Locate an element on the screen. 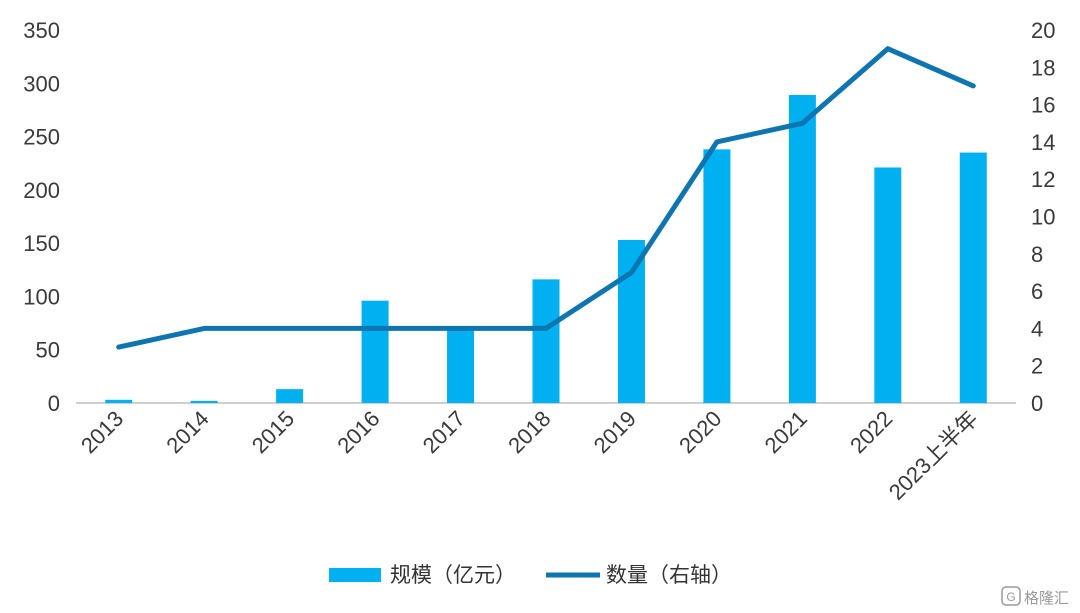 The height and width of the screenshot is (613, 1080). x-tick-label: 2014 is located at coordinates (187, 432).